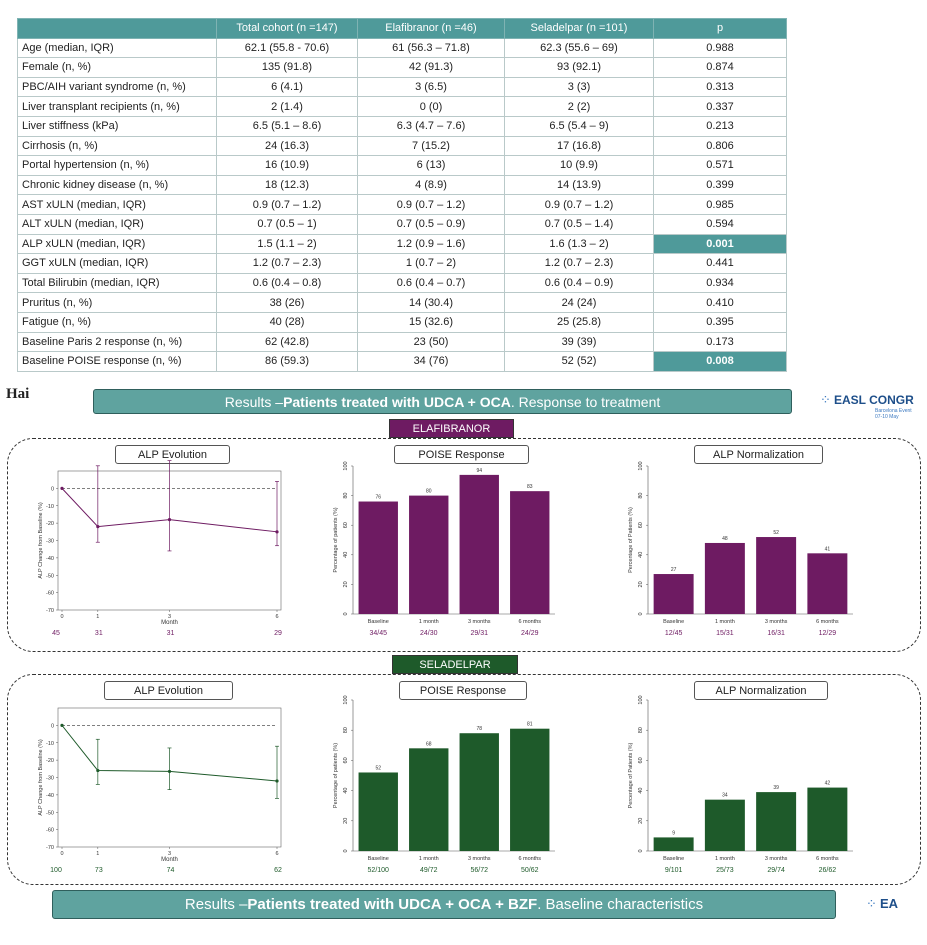  What do you see at coordinates (431, 342) in the screenshot?
I see `table-cell: 23 (50)` at bounding box center [431, 342].